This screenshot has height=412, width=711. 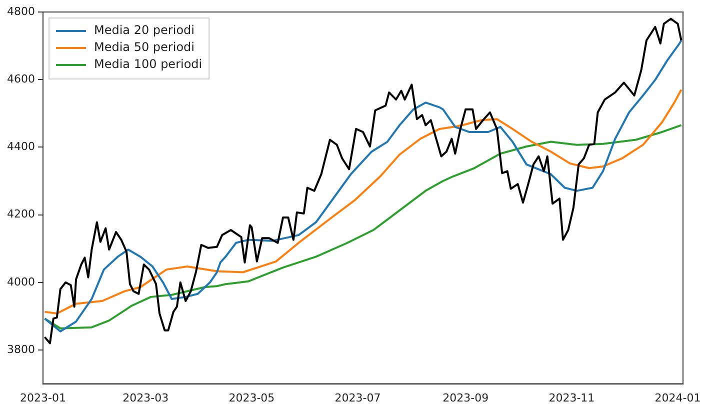 What do you see at coordinates (148, 64) in the screenshot?
I see `legend-label: Media 100 periodi` at bounding box center [148, 64].